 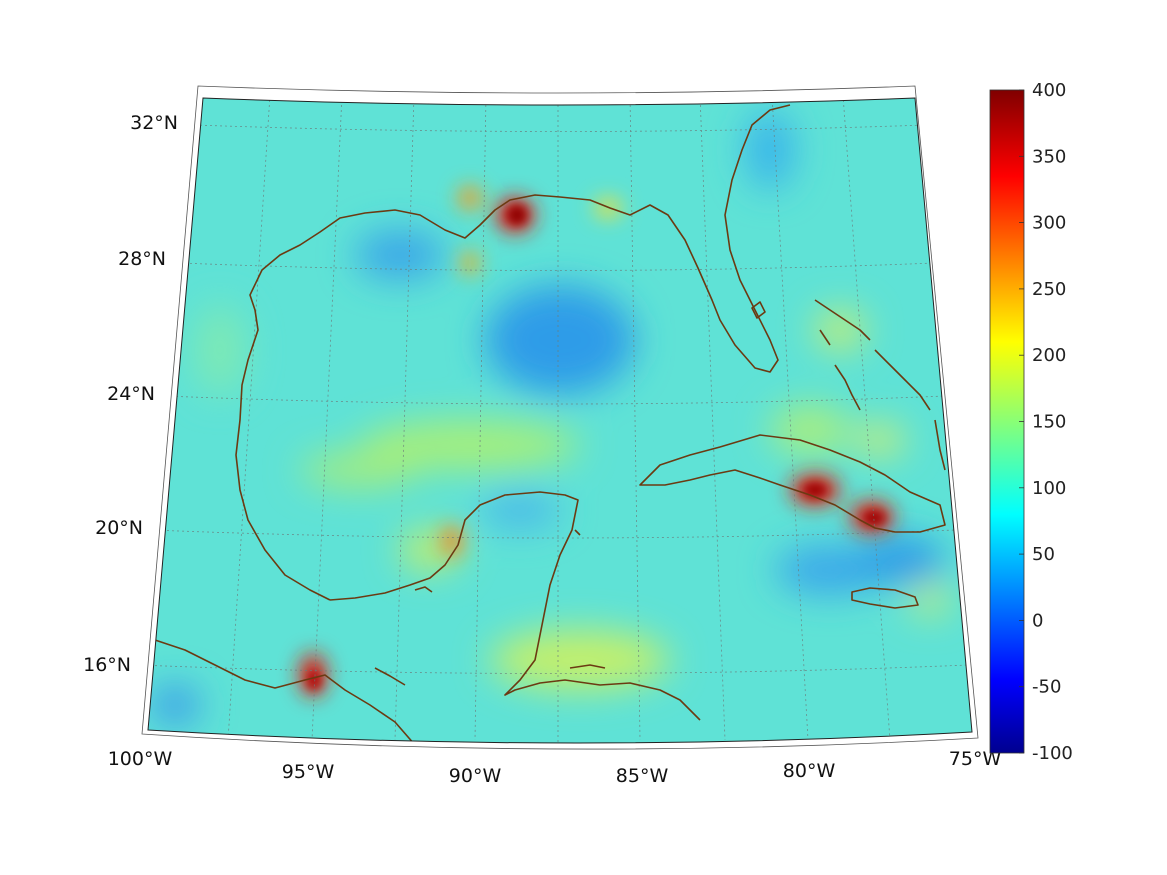 What do you see at coordinates (154, 123) in the screenshot?
I see `lat-label-32n: 32°N` at bounding box center [154, 123].